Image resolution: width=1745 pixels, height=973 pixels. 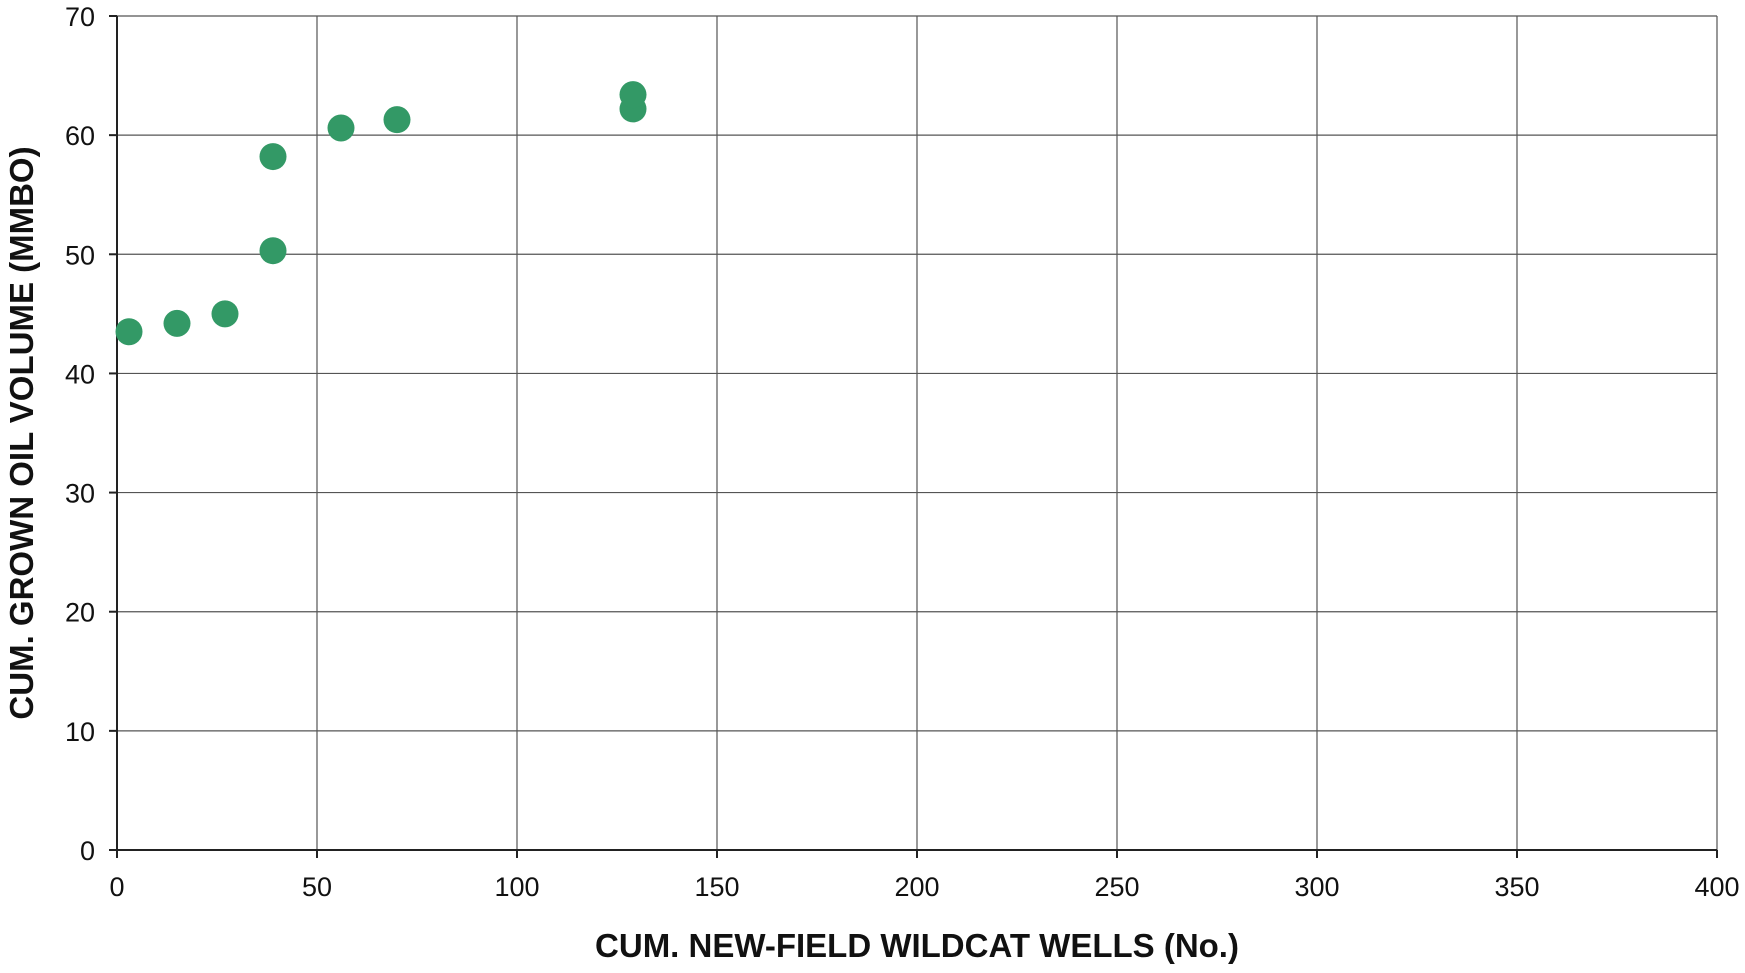 I want to click on y-tick-label: 10, so click(x=80, y=732).